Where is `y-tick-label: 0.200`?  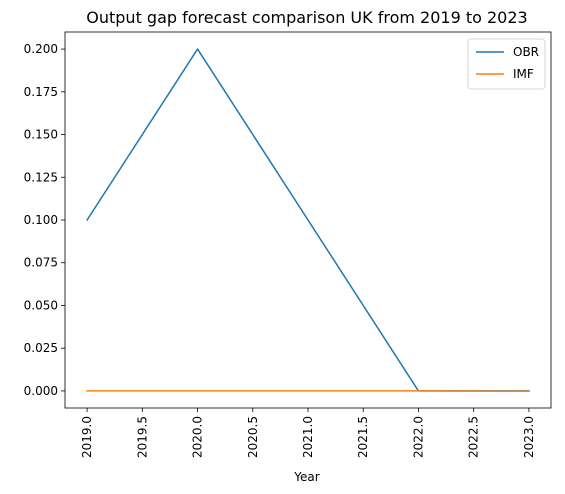
y-tick-label: 0.200 is located at coordinates (41, 49).